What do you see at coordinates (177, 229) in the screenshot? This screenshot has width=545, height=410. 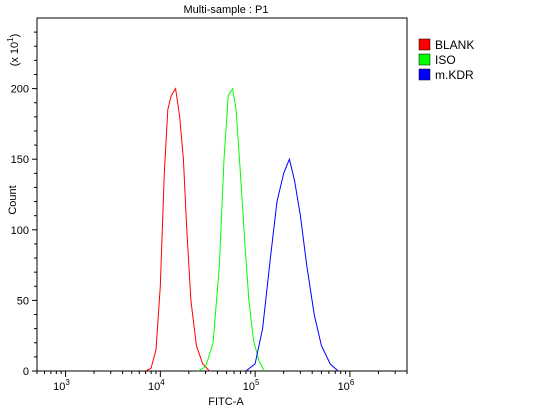 I see `series-line-blank` at bounding box center [177, 229].